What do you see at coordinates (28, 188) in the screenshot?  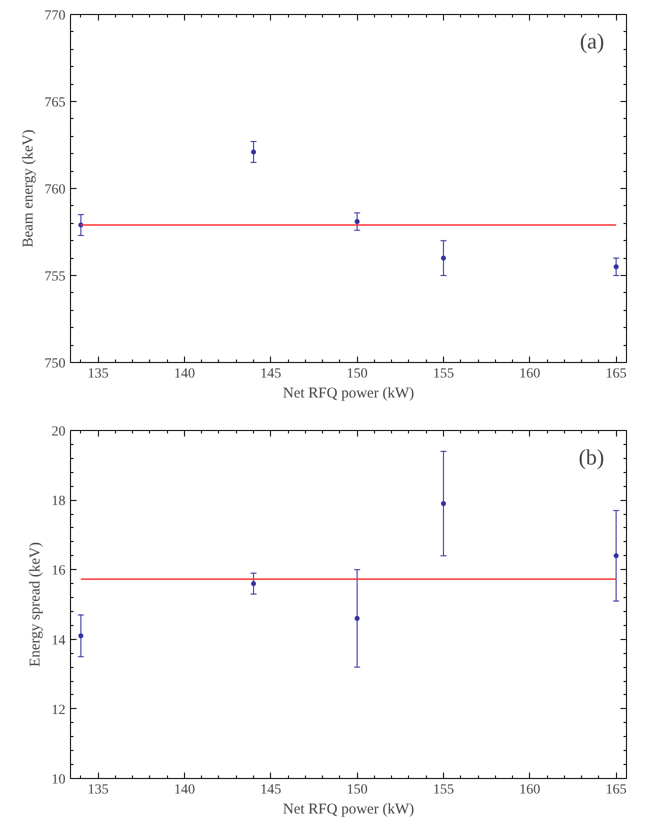 I see `y-axis-title: Beam energy (keV)` at bounding box center [28, 188].